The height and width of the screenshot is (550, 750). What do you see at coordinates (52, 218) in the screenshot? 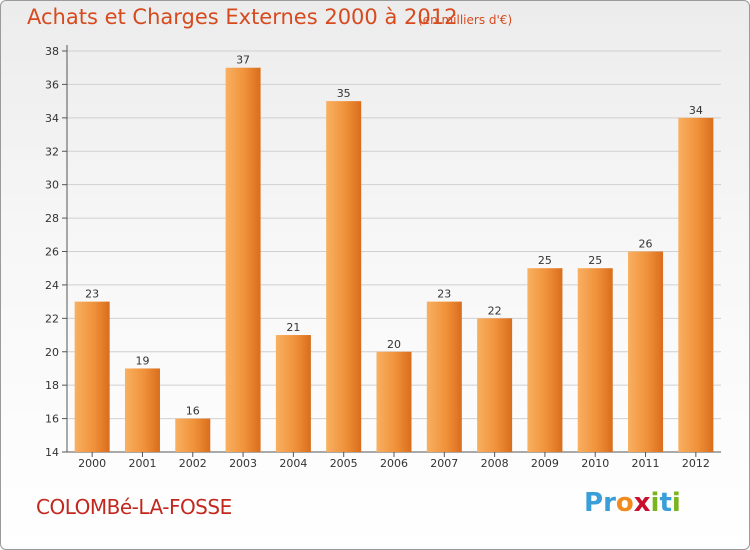
I see `y-tick-label: 28` at bounding box center [52, 218].